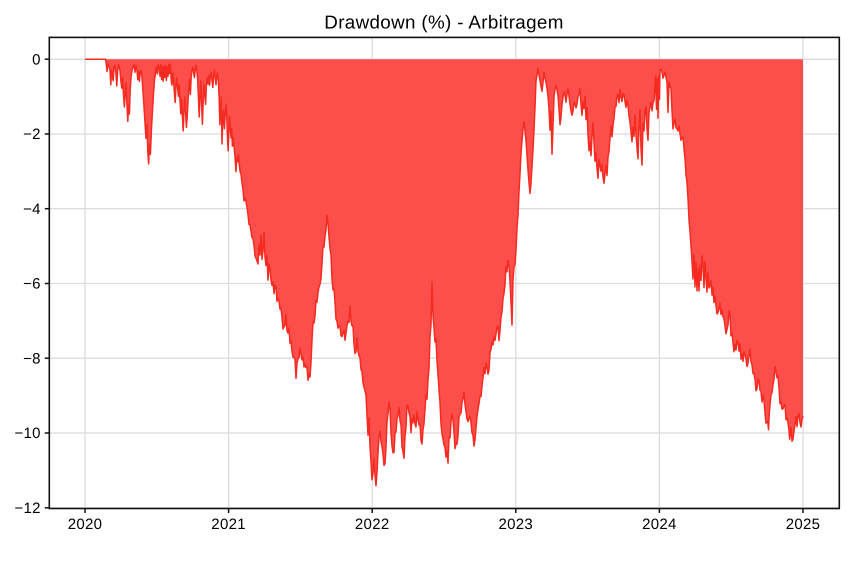 This screenshot has width=857, height=570. I want to click on svg-text: 2020, so click(85, 524).